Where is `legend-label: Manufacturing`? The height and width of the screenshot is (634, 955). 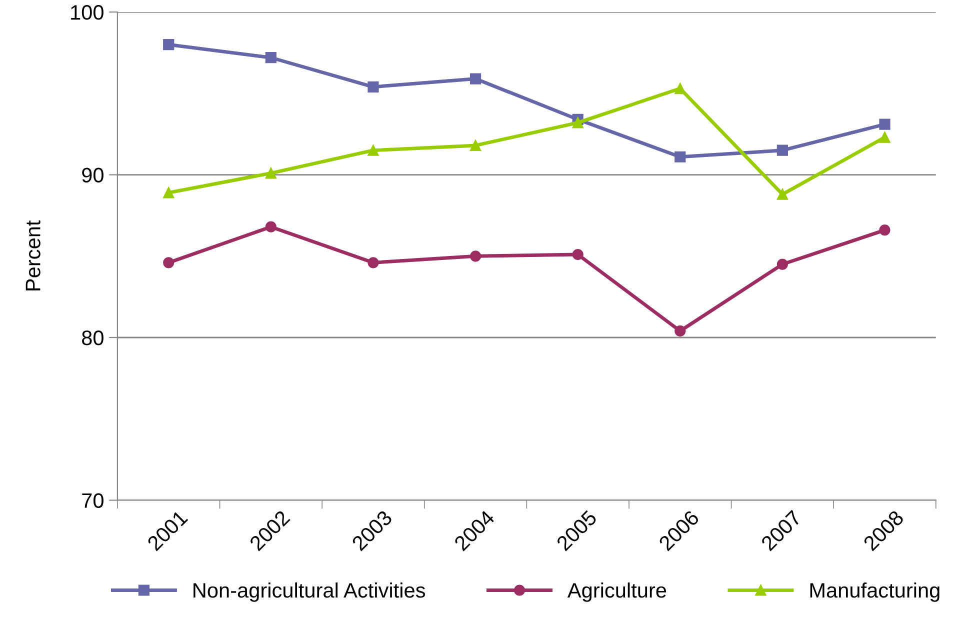 legend-label: Manufacturing is located at coordinates (875, 592).